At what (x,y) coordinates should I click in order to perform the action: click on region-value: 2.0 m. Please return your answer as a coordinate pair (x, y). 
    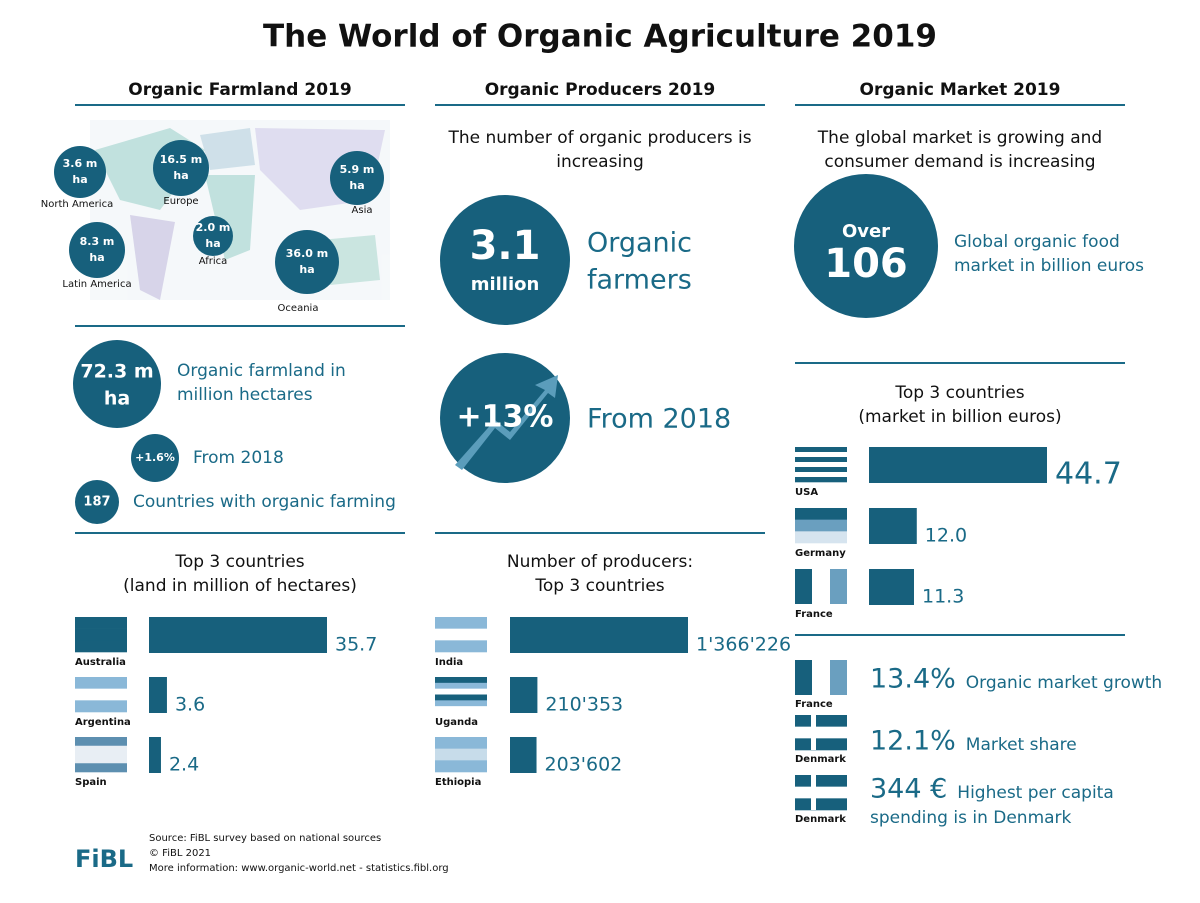
    Looking at the image, I should click on (213, 227).